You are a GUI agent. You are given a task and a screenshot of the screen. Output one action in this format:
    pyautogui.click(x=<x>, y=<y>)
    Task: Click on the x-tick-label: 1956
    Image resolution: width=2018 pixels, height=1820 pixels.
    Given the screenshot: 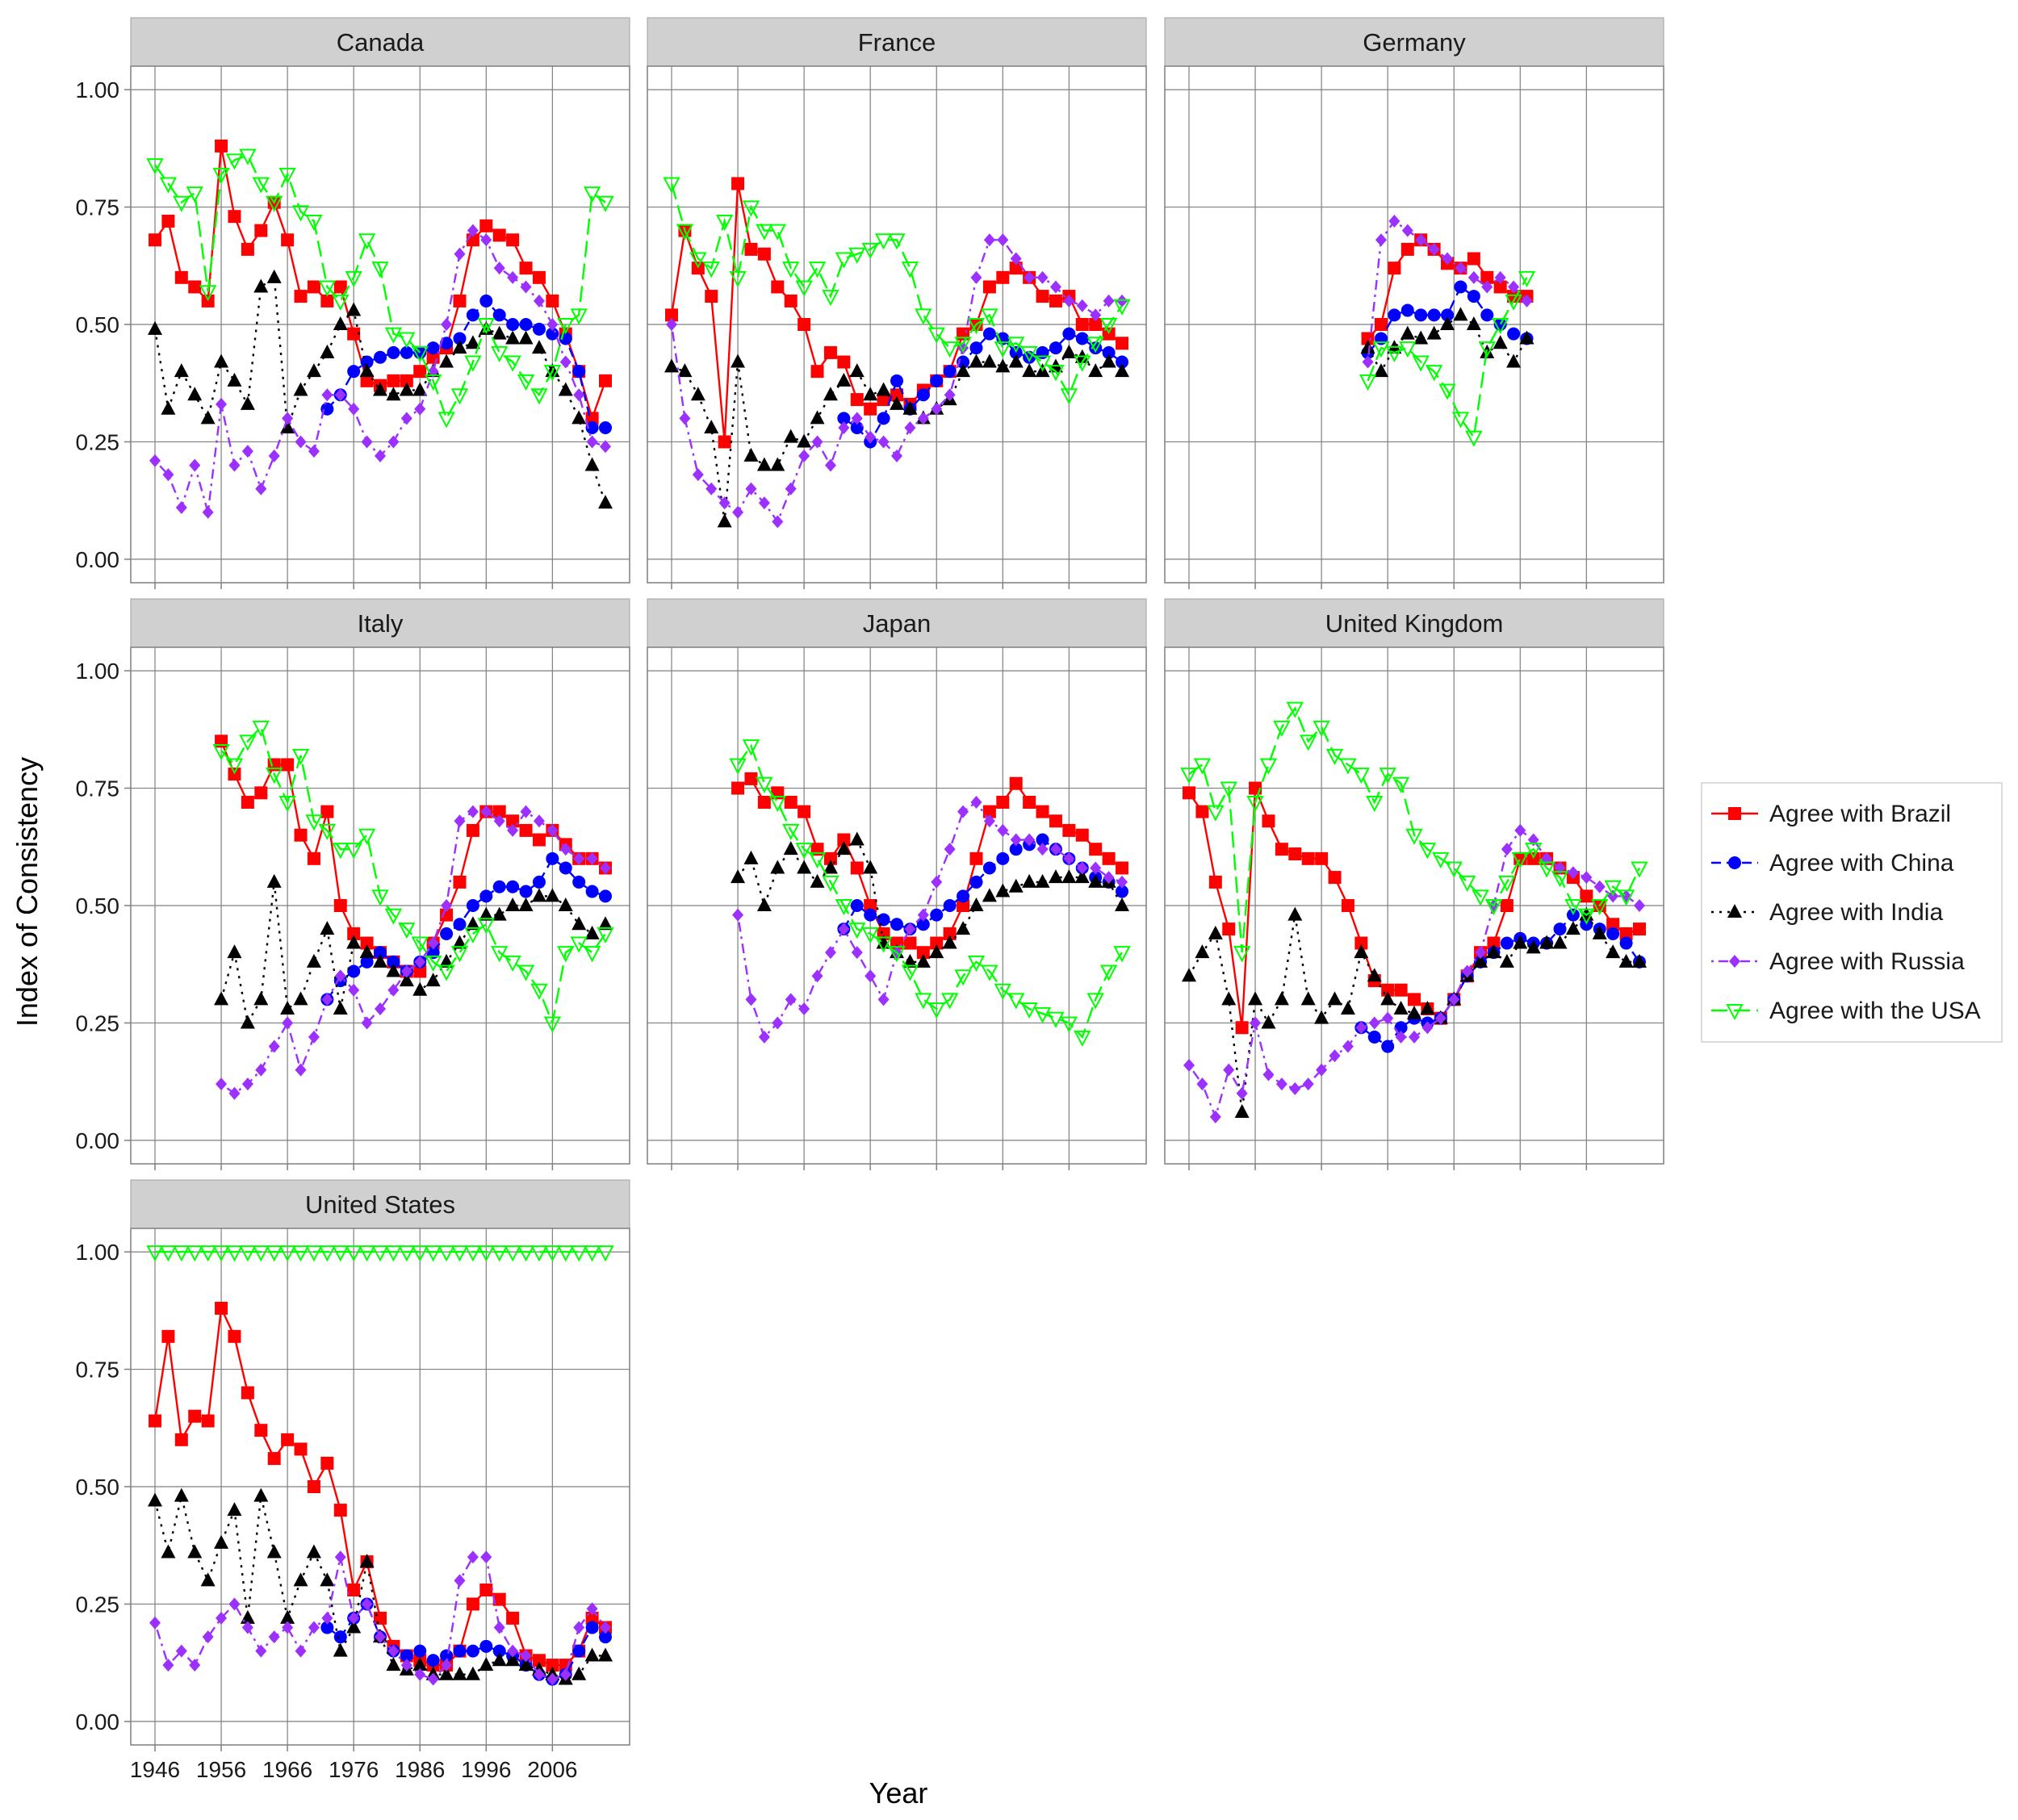 What is the action you would take?
    pyautogui.click(x=221, y=1770)
    